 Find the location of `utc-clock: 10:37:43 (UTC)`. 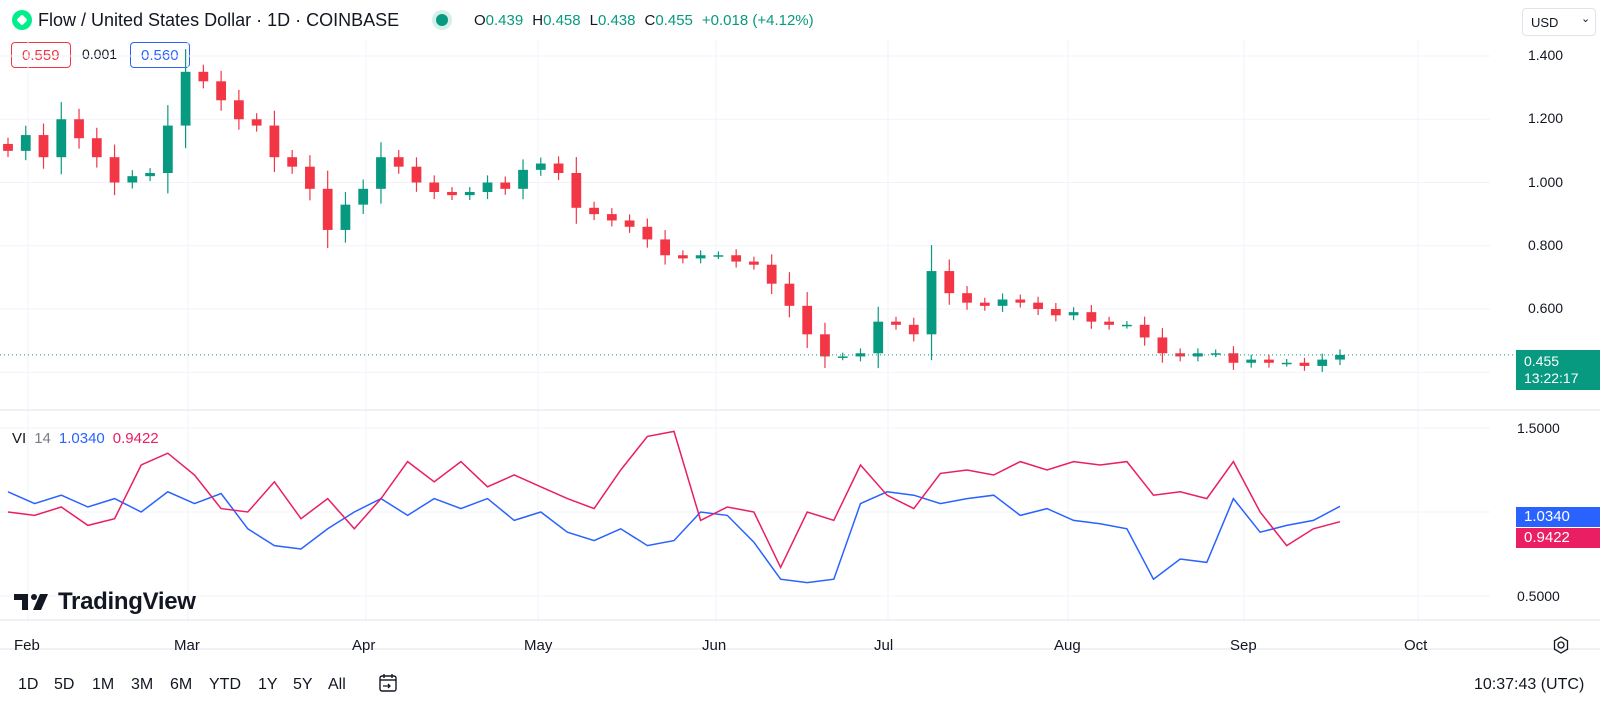

utc-clock: 10:37:43 (UTC) is located at coordinates (1529, 684).